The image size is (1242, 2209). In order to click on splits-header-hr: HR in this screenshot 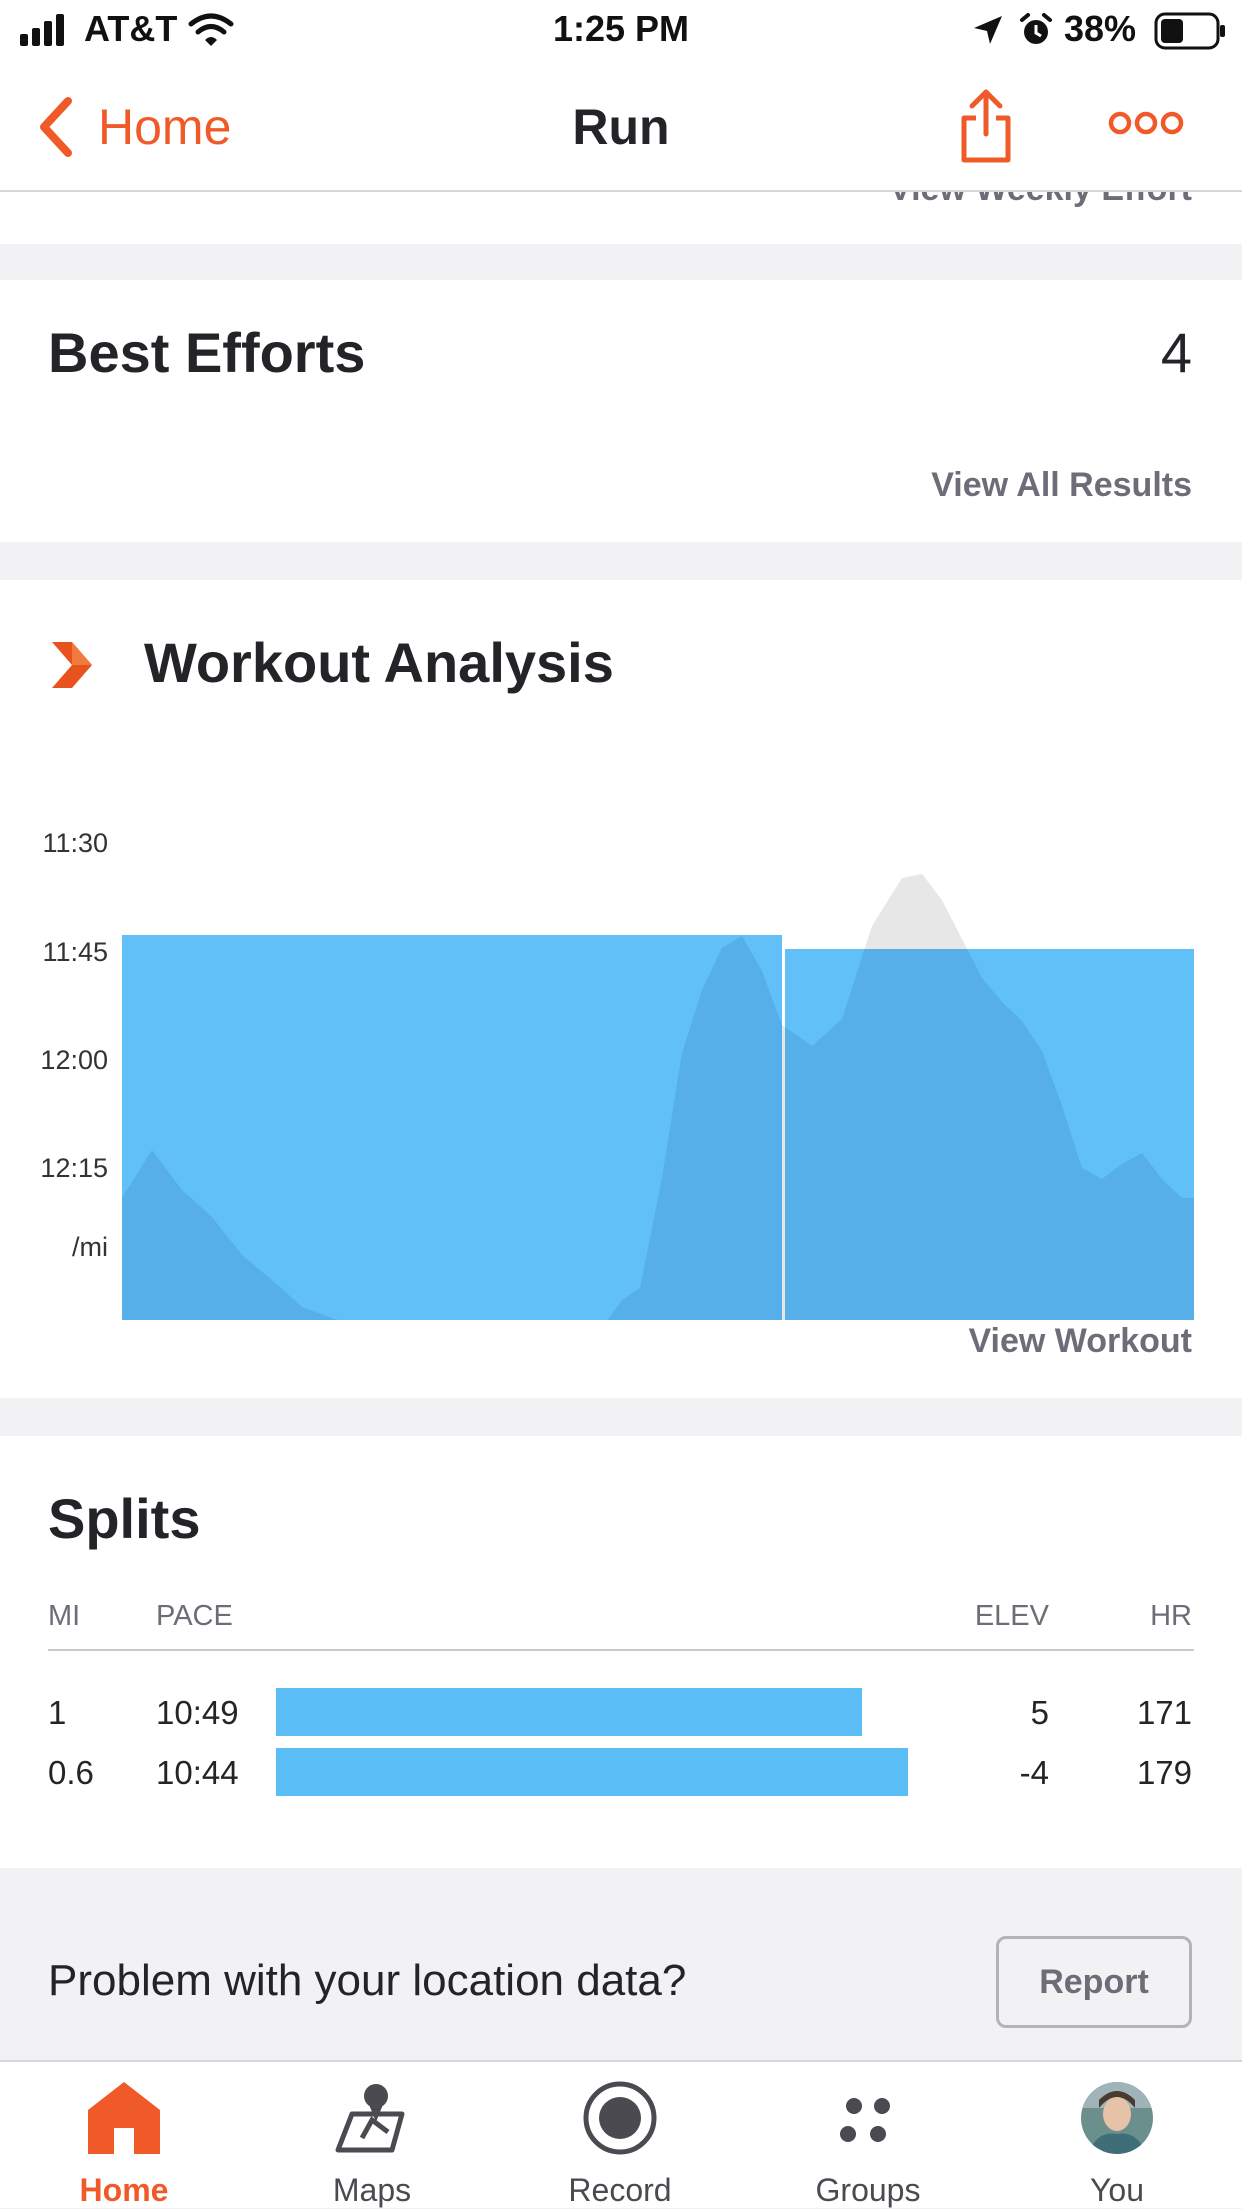, I will do `click(1171, 1616)`.